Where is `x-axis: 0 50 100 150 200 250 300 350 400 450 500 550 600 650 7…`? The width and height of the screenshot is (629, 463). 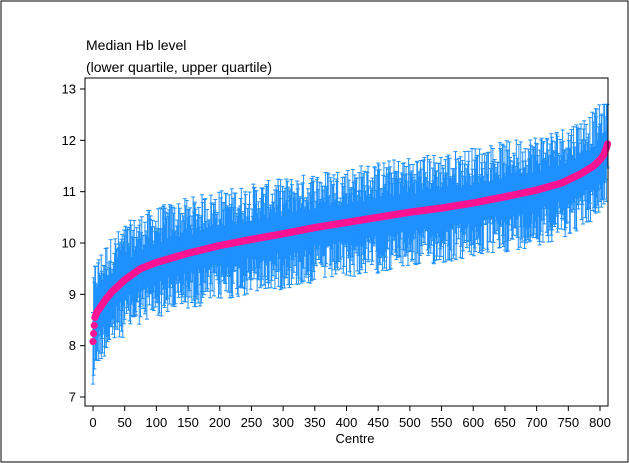 x-axis: 0 50 100 150 200 250 300 350 400 450 500 550 600 650 7… is located at coordinates (350, 418).